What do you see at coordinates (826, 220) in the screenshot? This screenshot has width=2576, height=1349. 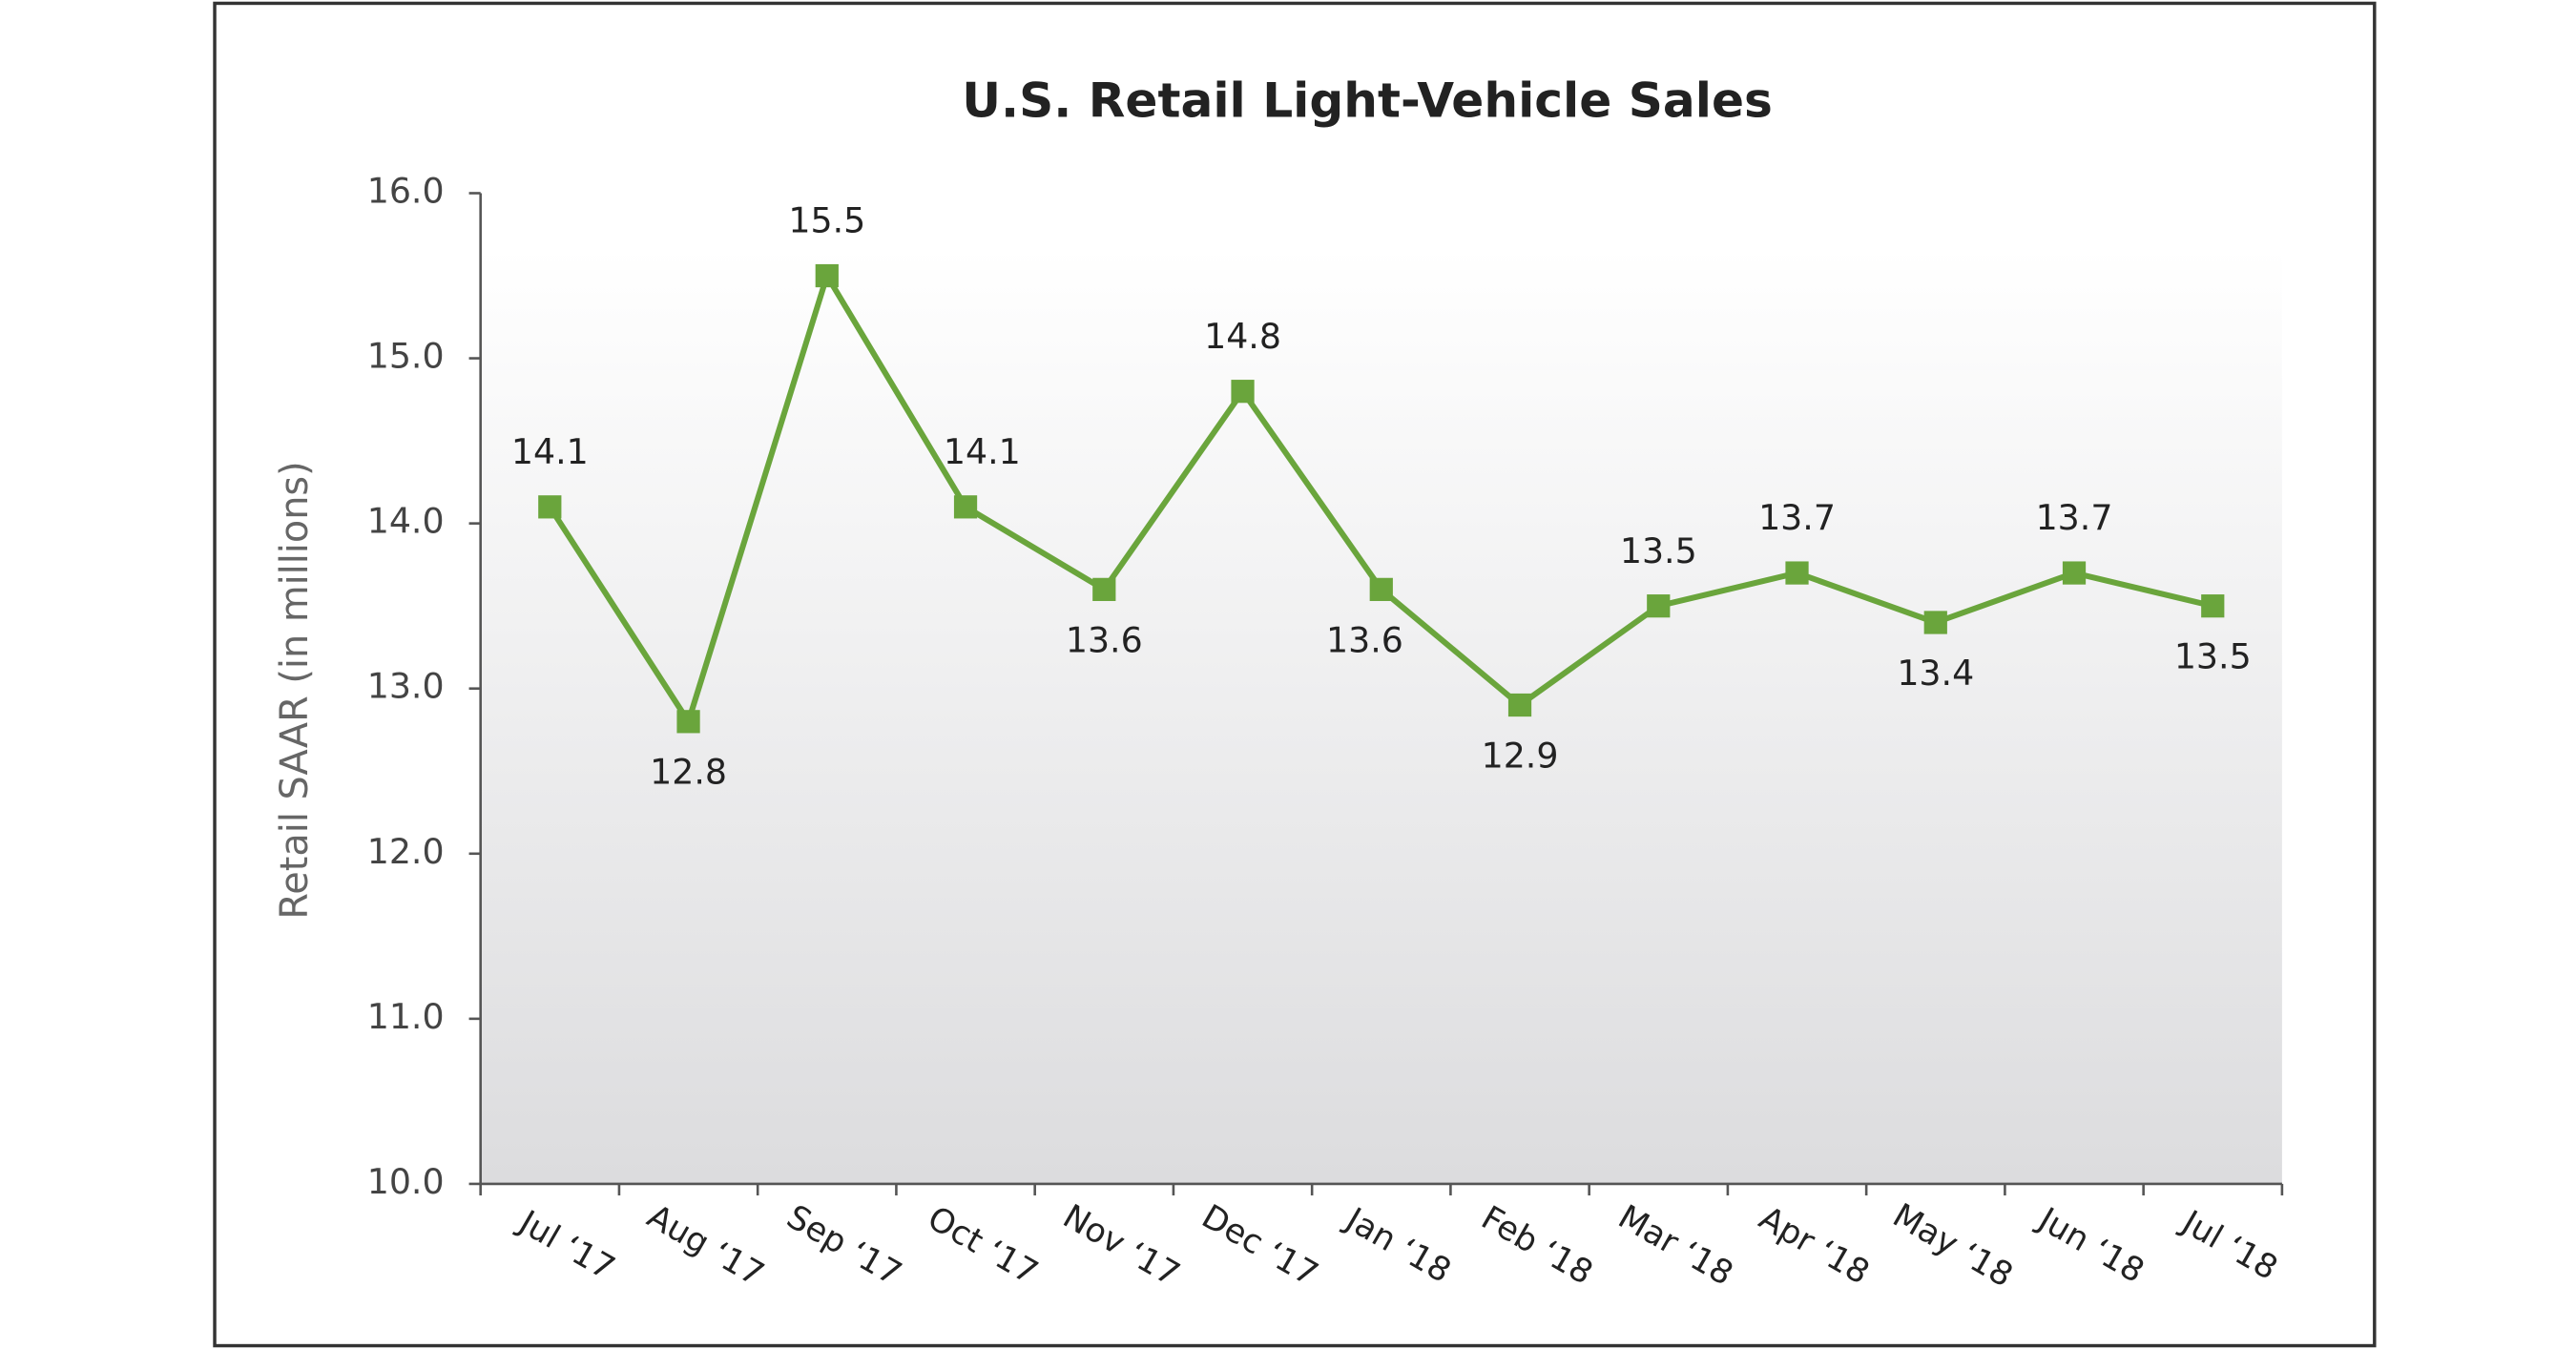 I see `data-label: 15.5` at bounding box center [826, 220].